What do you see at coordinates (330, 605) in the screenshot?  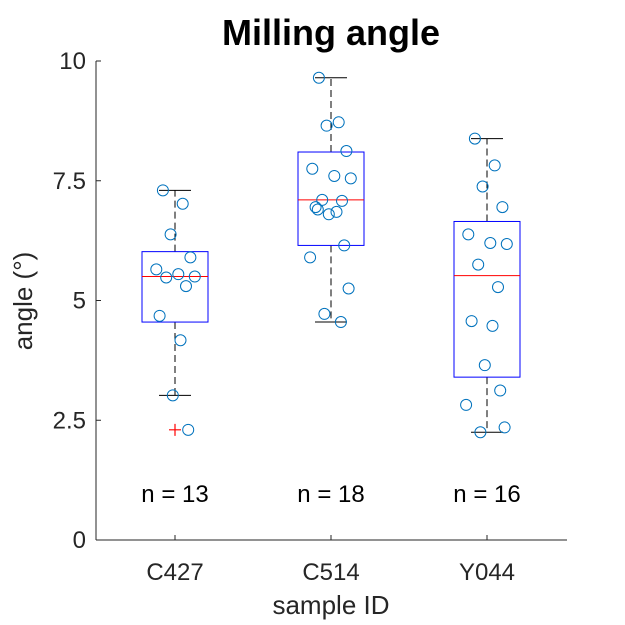 I see `x-axis-label: sample ID` at bounding box center [330, 605].